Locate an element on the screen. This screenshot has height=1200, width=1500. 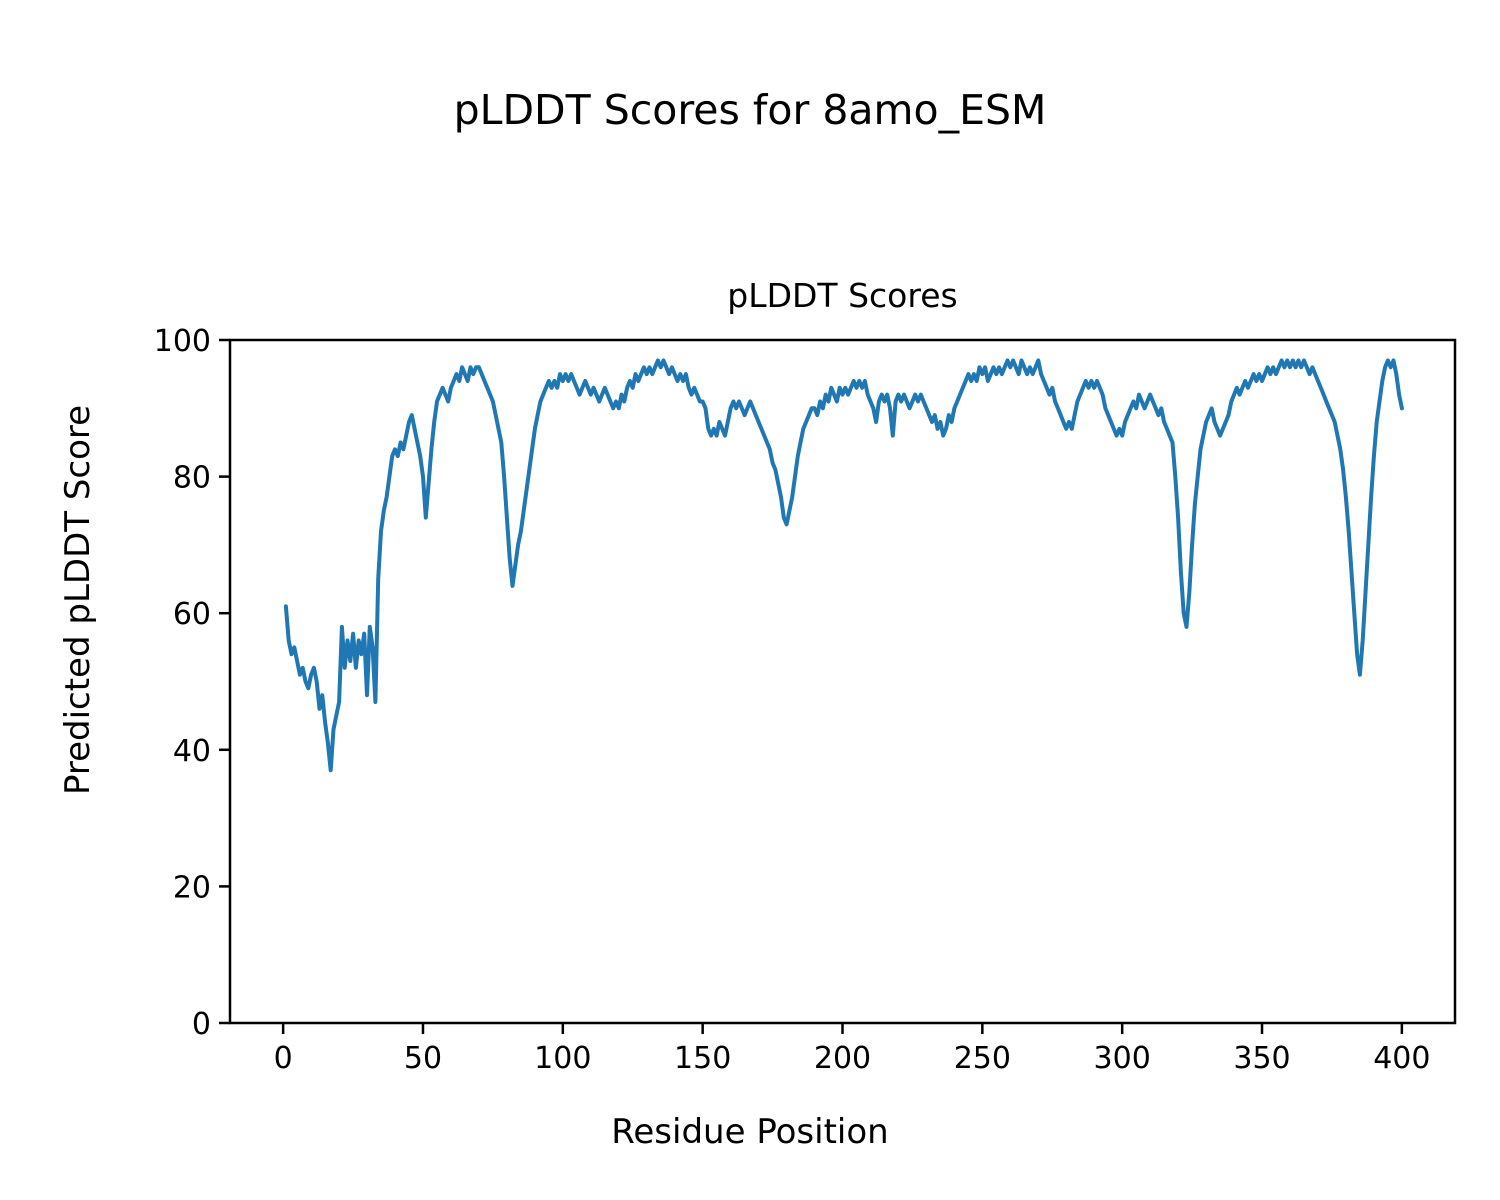
y-tick-label: 40 is located at coordinates (192, 751).